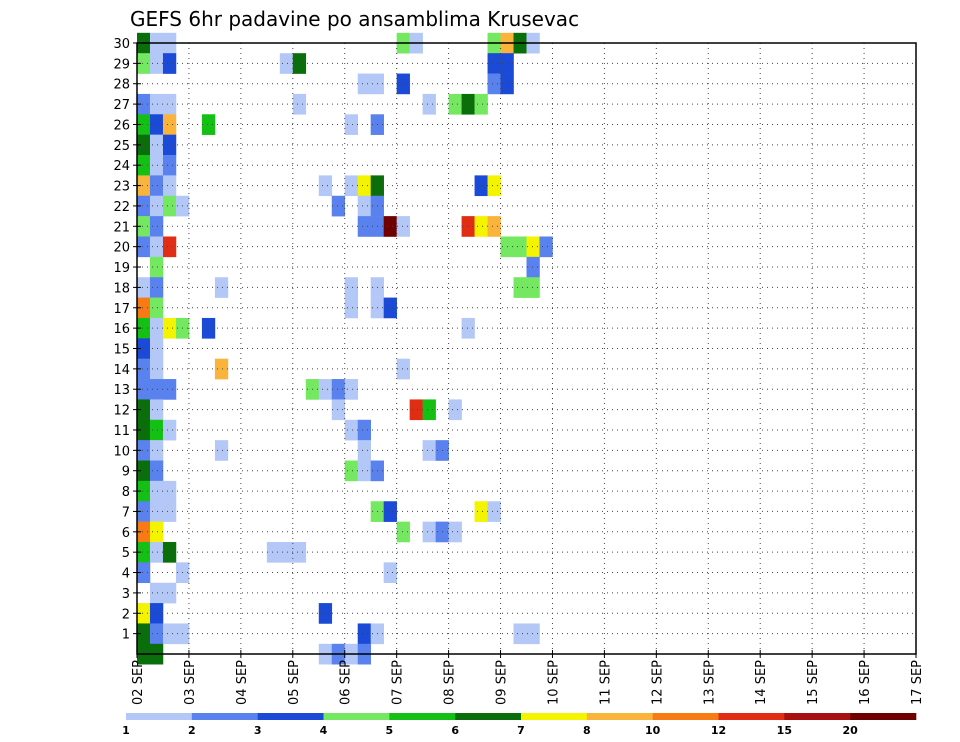  I want to click on x-tick-label: 07 SEP, so click(398, 682).